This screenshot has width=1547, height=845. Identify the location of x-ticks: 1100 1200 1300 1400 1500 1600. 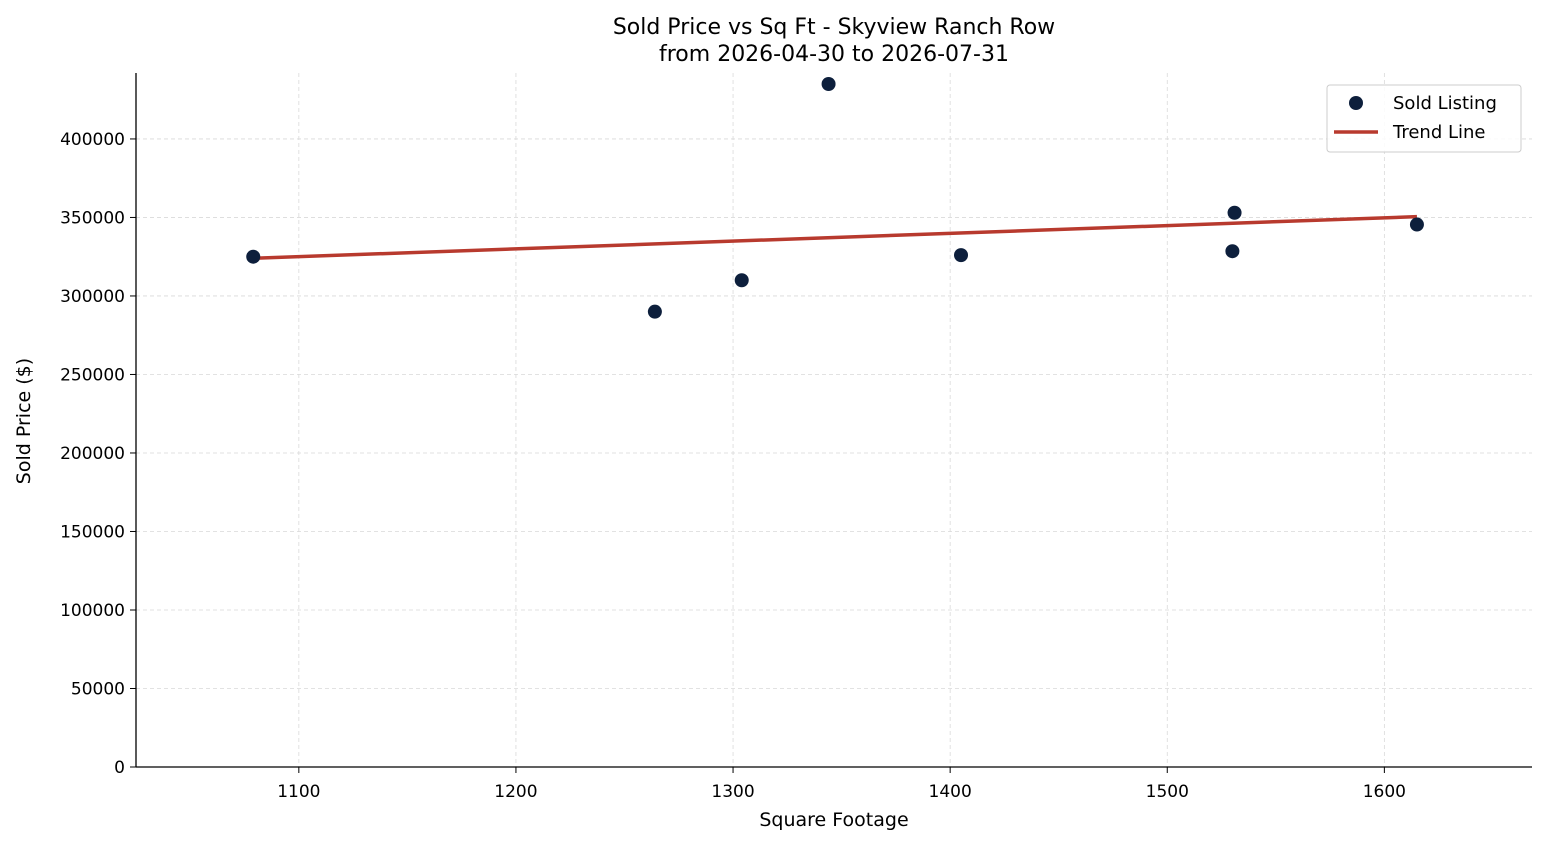
(841, 784).